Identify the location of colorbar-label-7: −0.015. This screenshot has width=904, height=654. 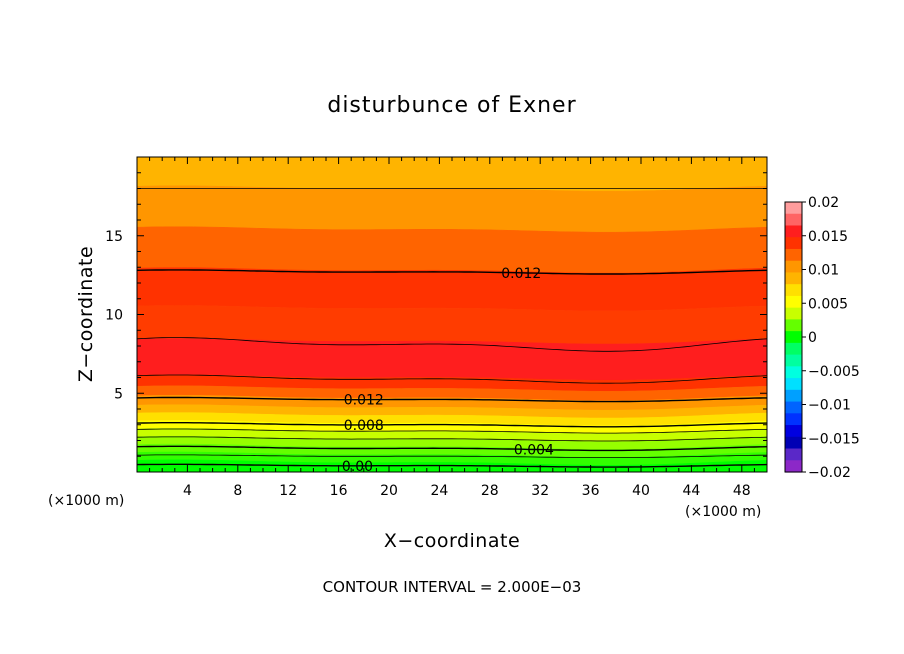
(834, 439).